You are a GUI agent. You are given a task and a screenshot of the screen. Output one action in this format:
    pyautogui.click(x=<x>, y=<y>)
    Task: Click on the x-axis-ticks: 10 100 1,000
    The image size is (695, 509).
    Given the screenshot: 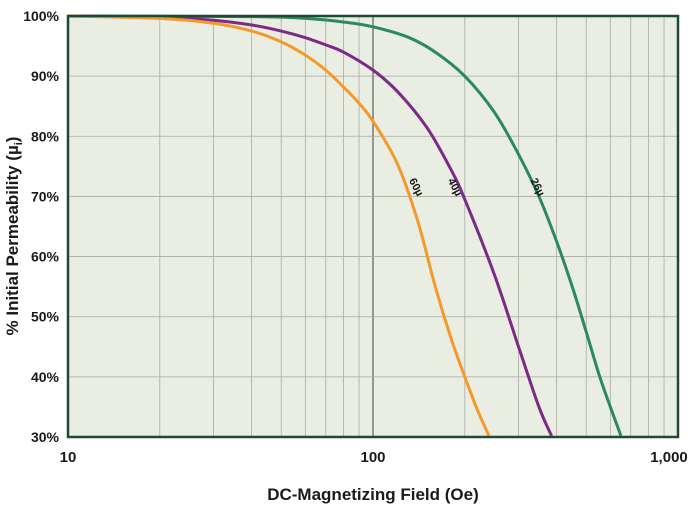 What is the action you would take?
    pyautogui.click(x=374, y=457)
    